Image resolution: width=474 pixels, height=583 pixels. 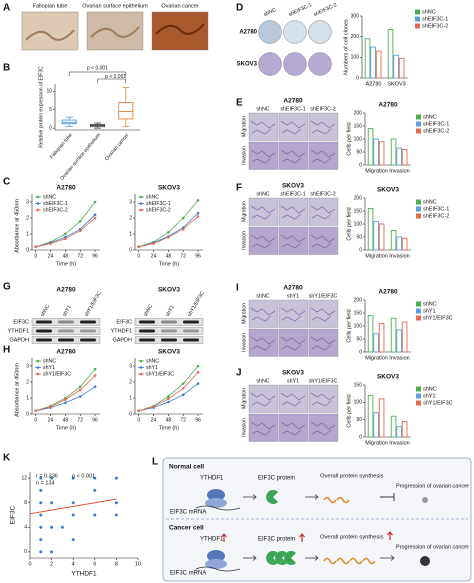 I want to click on legend-label: shEIF3C-2, so click(x=436, y=216).